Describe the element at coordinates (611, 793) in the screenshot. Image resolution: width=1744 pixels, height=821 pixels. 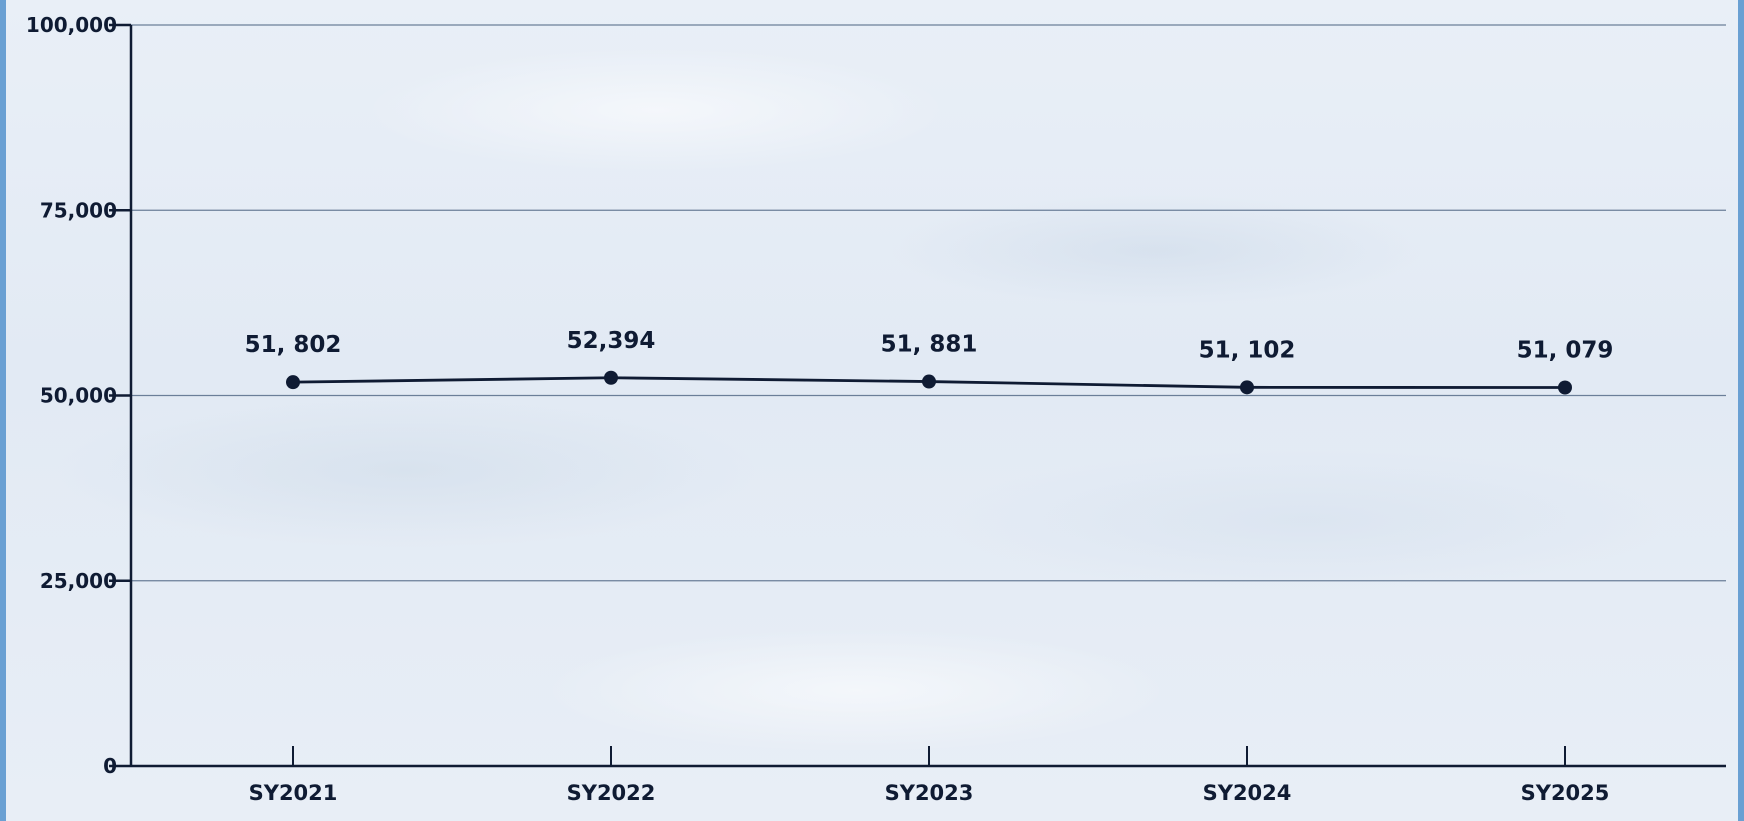
I see `x-tick-label: SY2022` at that location.